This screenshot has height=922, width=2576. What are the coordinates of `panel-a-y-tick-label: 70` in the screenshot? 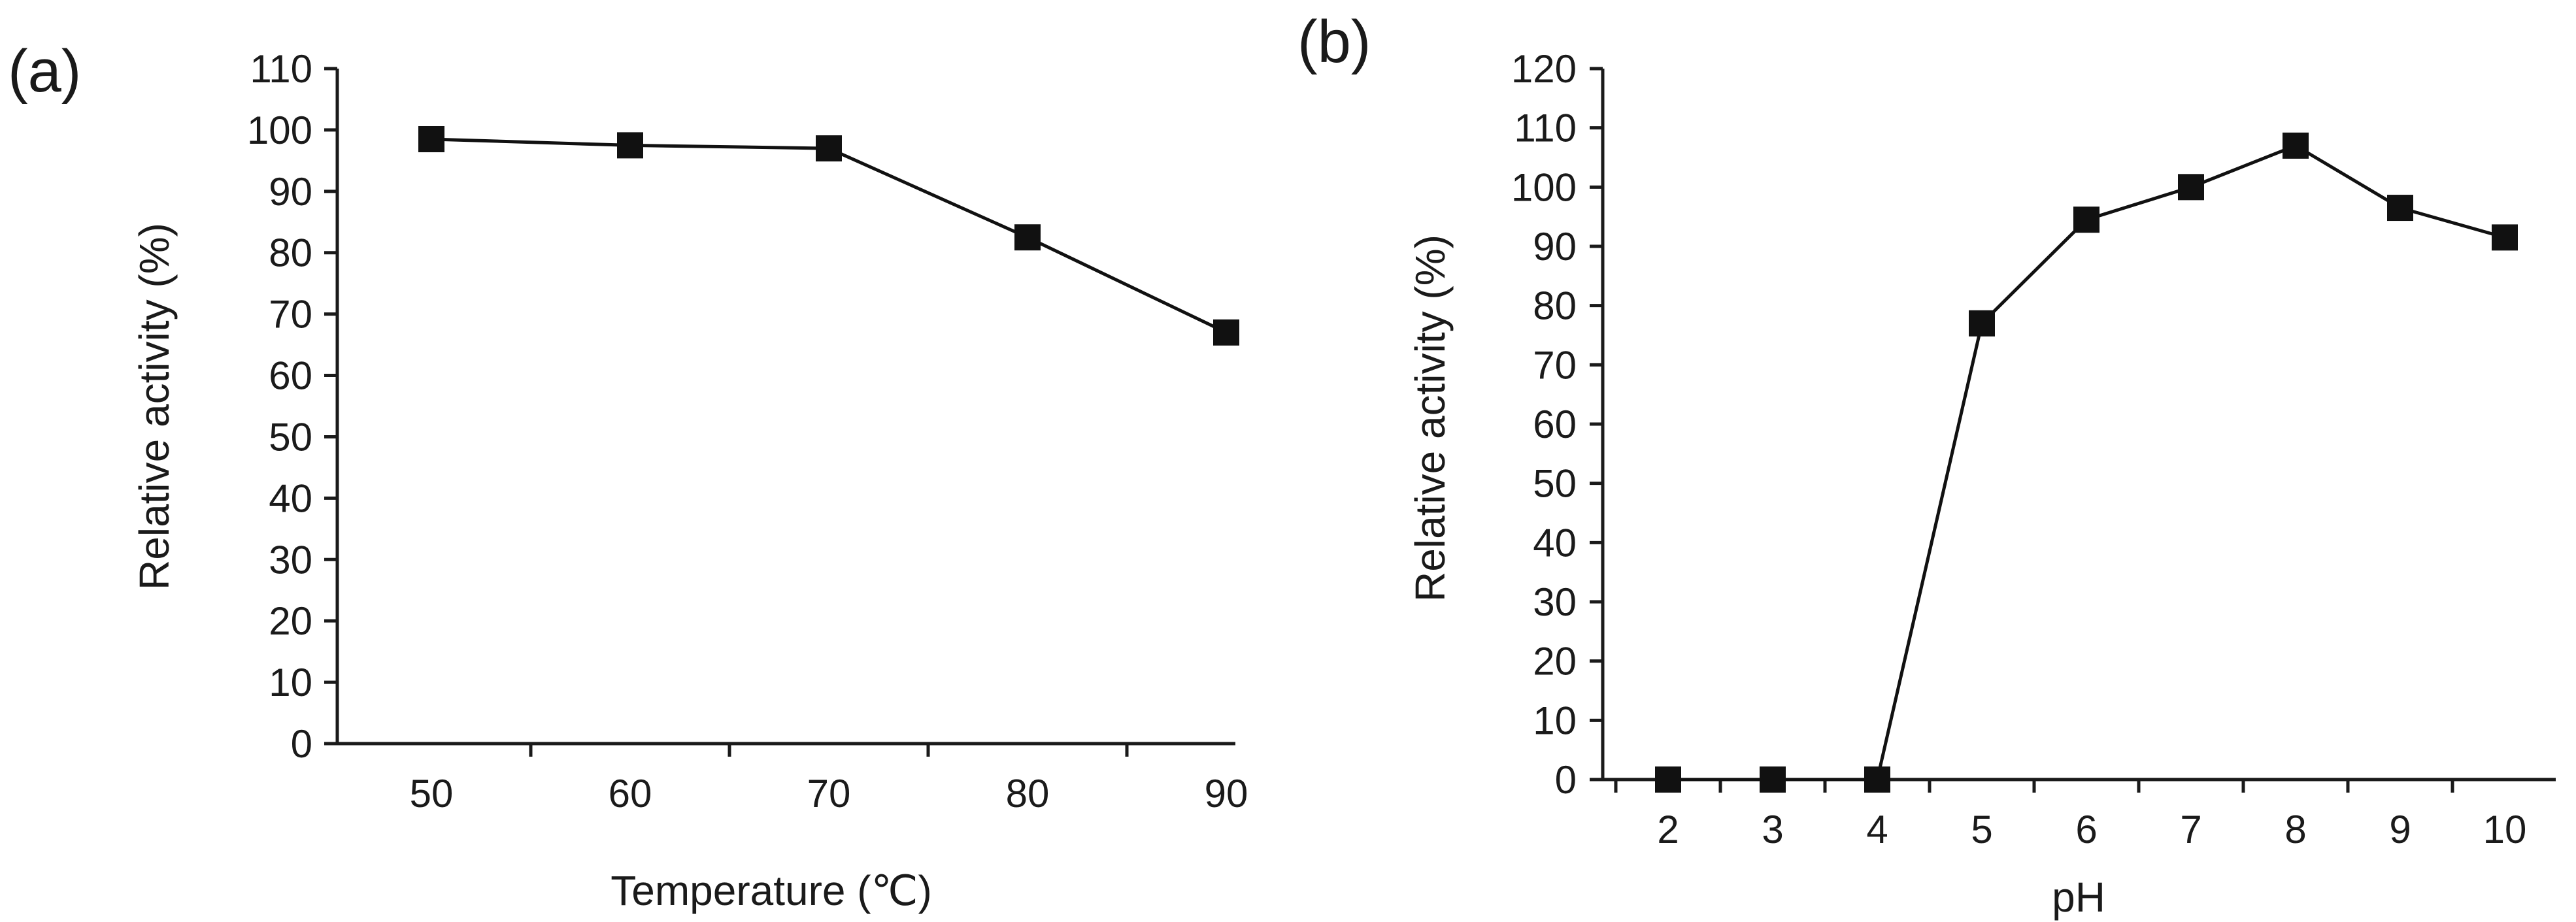 It's located at (291, 315).